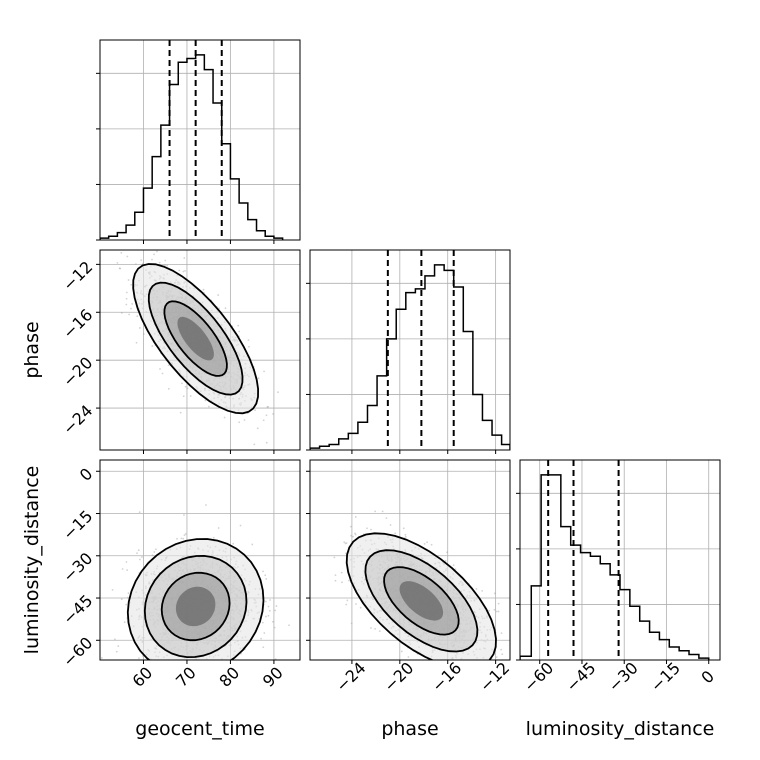  I want to click on xlabel-geocent-time: geocent_time, so click(199, 729).